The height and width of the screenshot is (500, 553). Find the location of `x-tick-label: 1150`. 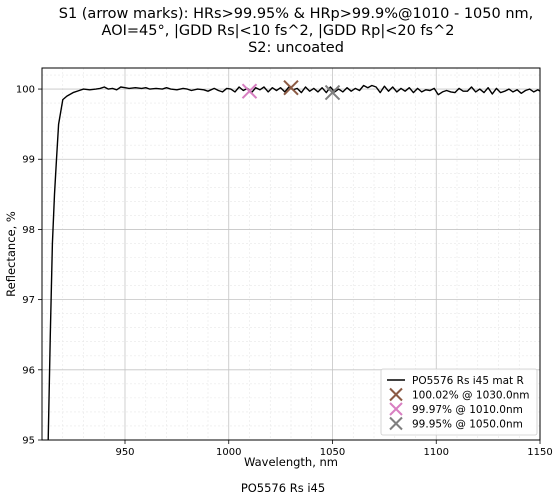

x-tick-label: 1150 is located at coordinates (539, 452).